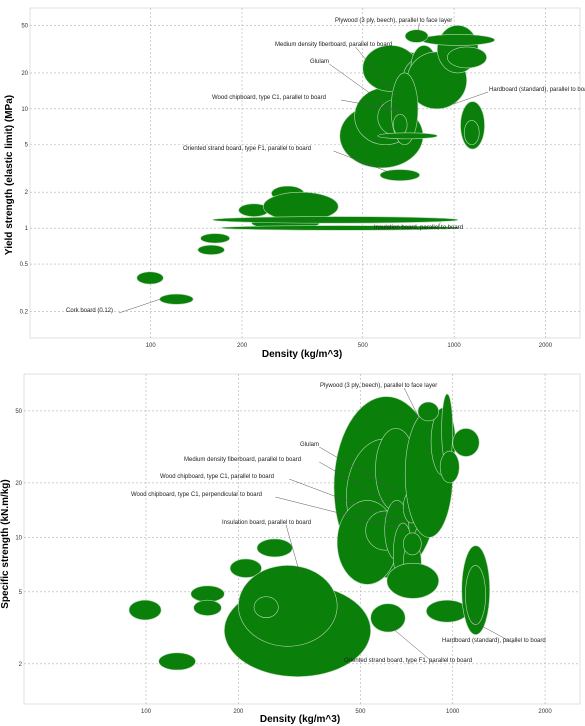  What do you see at coordinates (24, 313) in the screenshot?
I see `y-tick-label: 0.2` at bounding box center [24, 313].